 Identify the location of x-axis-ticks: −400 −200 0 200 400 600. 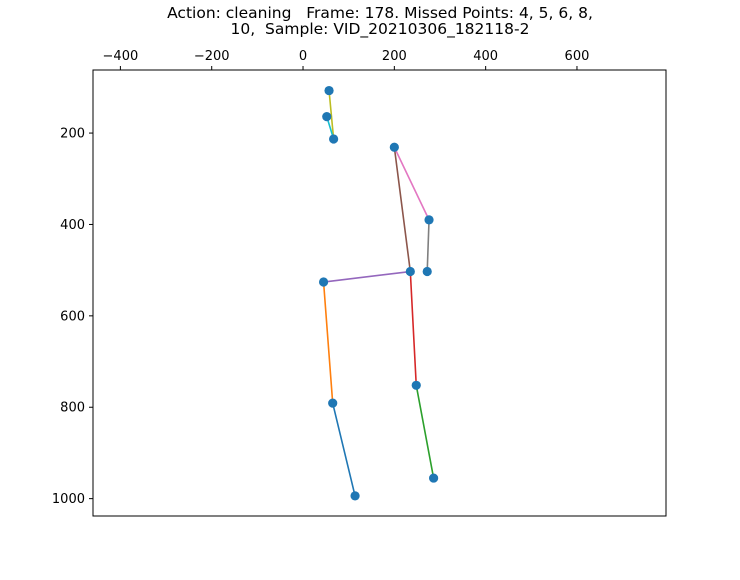
(346, 59).